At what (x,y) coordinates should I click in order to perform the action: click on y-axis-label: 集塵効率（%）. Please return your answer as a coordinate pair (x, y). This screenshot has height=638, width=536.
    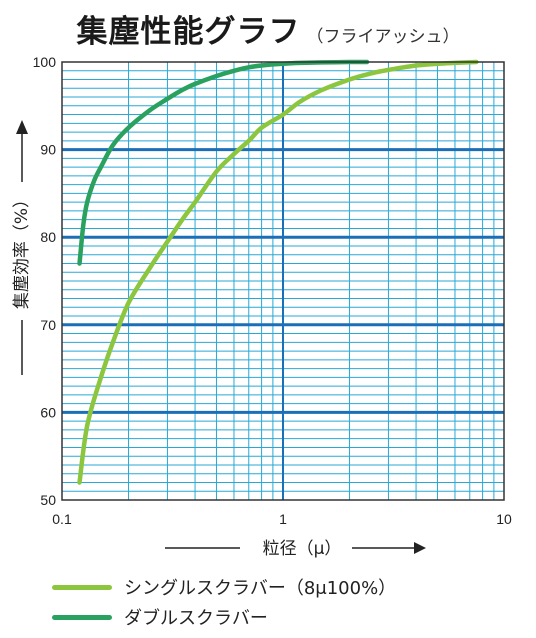
    Looking at the image, I should click on (22, 250).